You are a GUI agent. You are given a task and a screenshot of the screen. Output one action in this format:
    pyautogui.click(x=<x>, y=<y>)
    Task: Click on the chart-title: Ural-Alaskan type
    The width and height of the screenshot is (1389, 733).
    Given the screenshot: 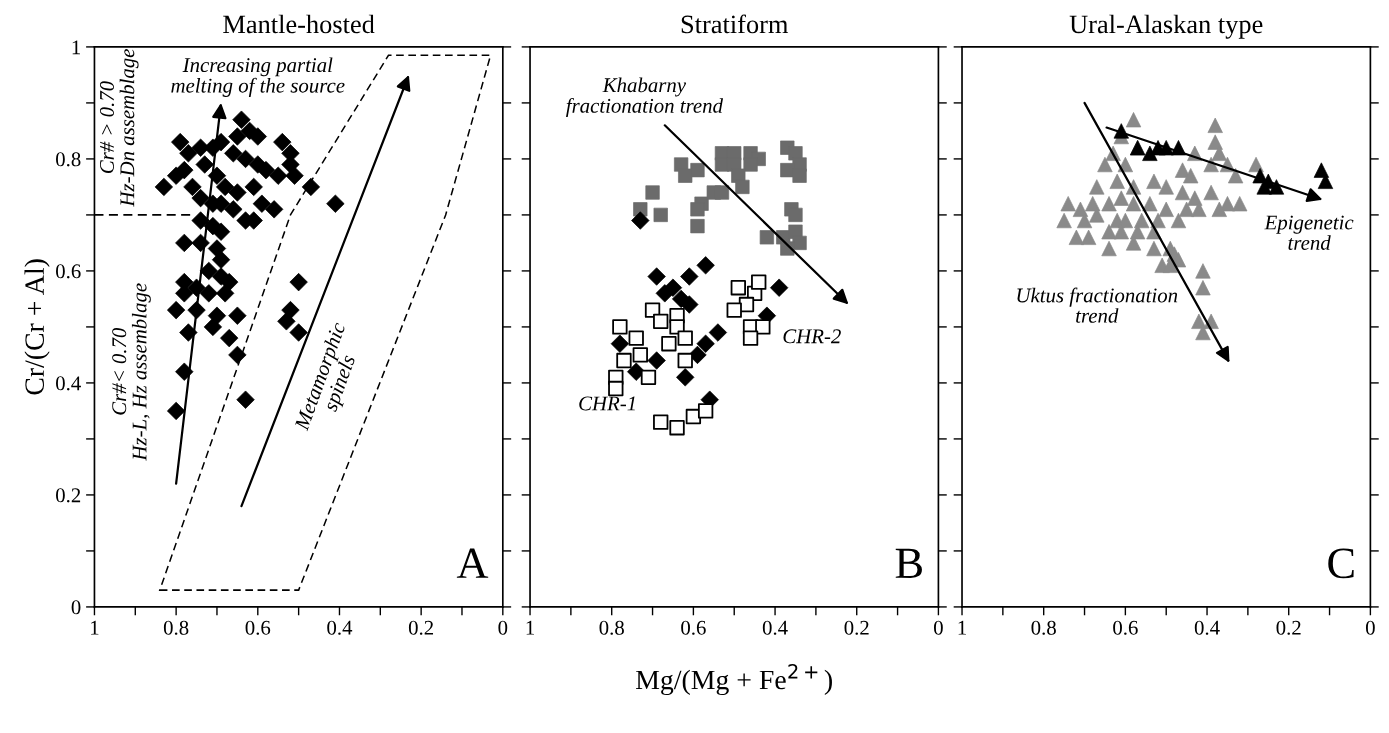 What is the action you would take?
    pyautogui.click(x=1166, y=26)
    